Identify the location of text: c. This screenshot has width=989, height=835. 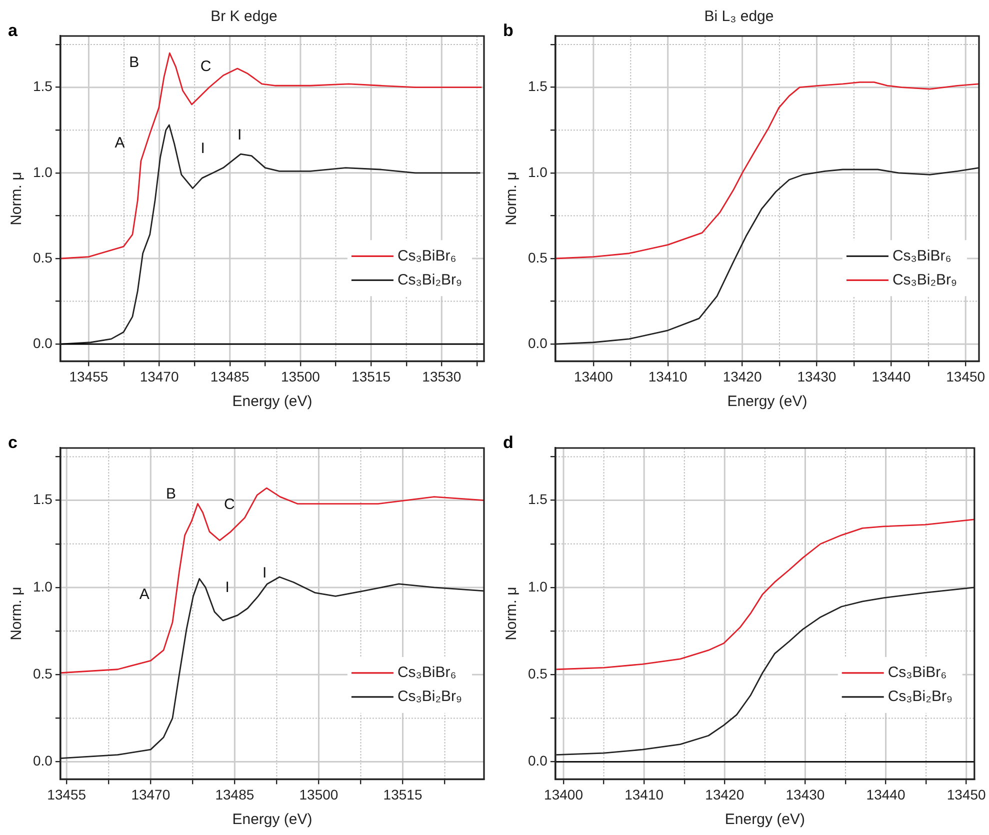
(13, 442).